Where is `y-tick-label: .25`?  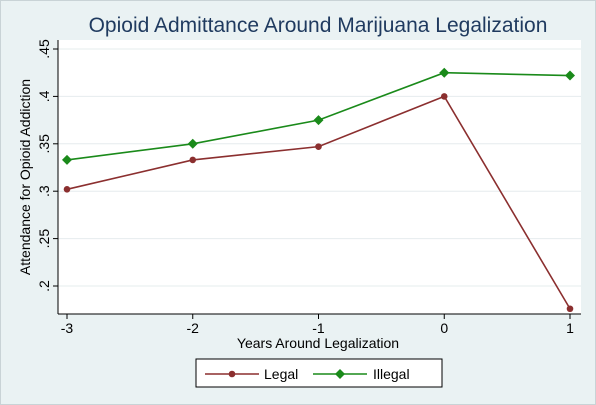 y-tick-label: .25 is located at coordinates (44, 239).